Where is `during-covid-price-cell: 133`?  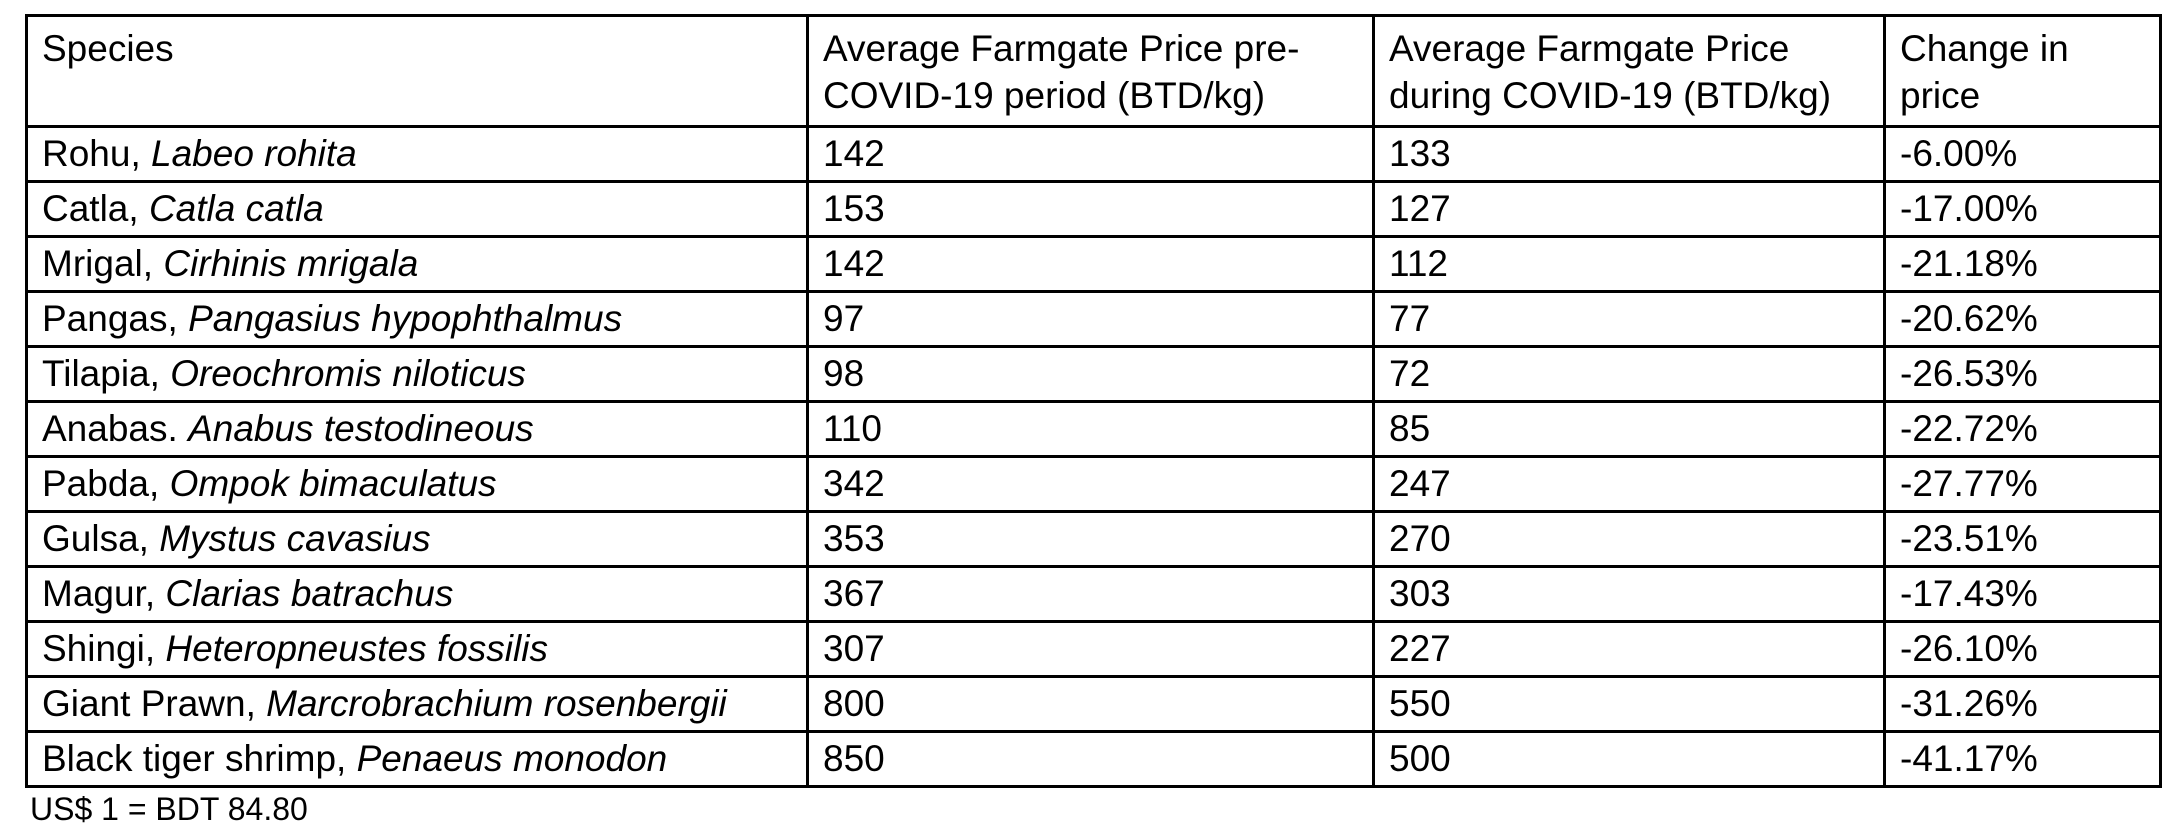
during-covid-price-cell: 133 is located at coordinates (1629, 154).